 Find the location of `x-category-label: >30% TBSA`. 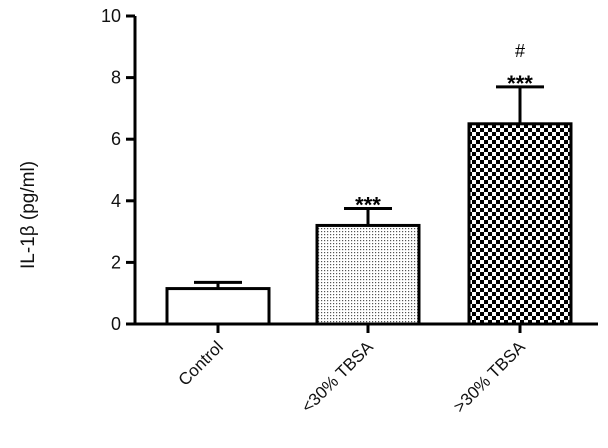

x-category-label: >30% TBSA is located at coordinates (490, 377).